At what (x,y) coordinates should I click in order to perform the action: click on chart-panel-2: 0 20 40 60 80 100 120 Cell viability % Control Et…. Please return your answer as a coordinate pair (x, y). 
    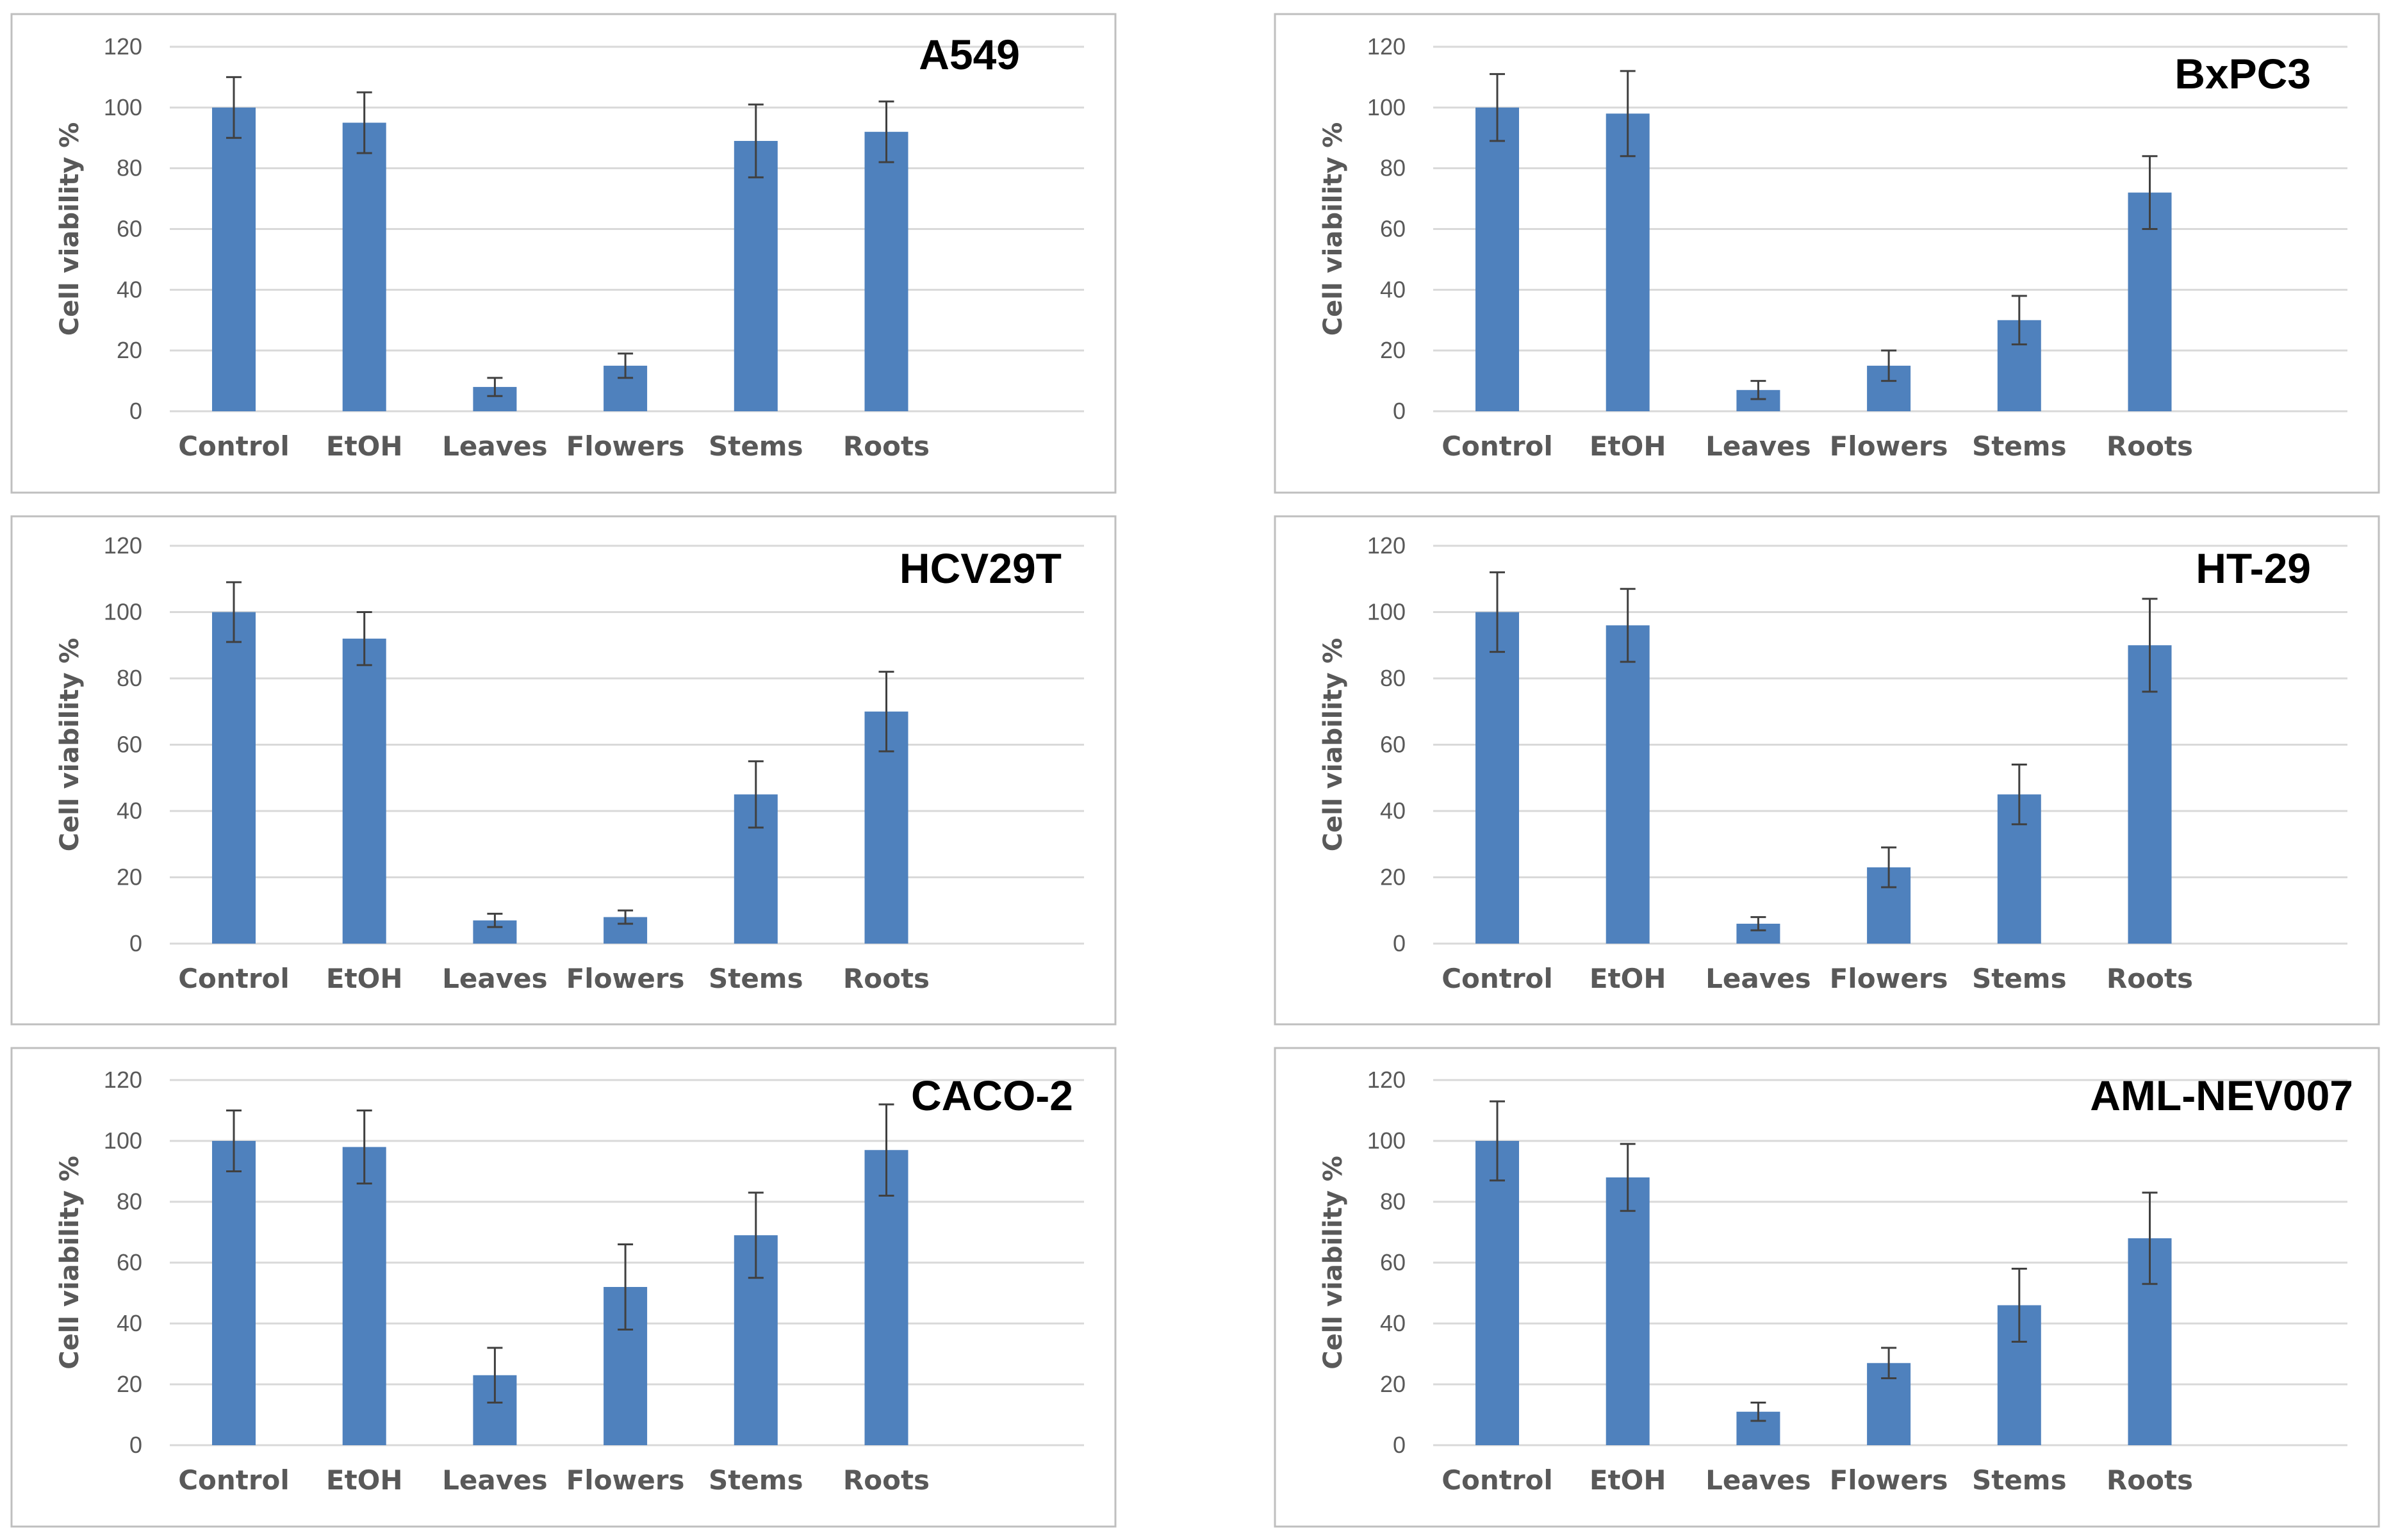
    Looking at the image, I should click on (1827, 253).